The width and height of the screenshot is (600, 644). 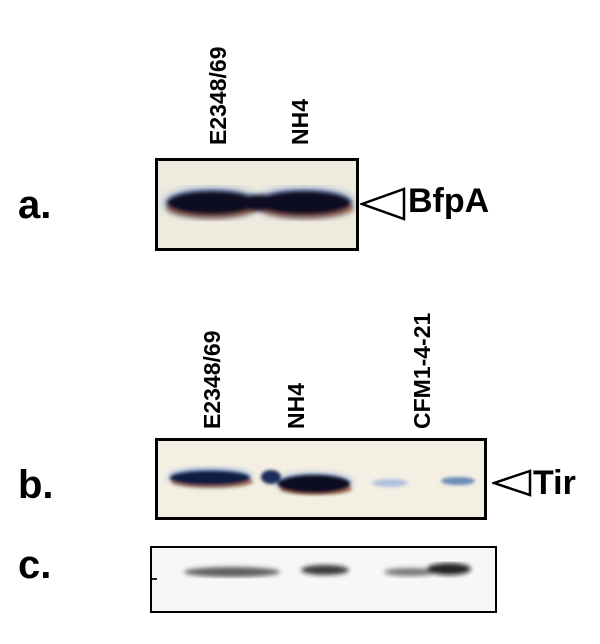 What do you see at coordinates (212, 379) in the screenshot?
I see `panel-b-lane-label-1: E2348/69` at bounding box center [212, 379].